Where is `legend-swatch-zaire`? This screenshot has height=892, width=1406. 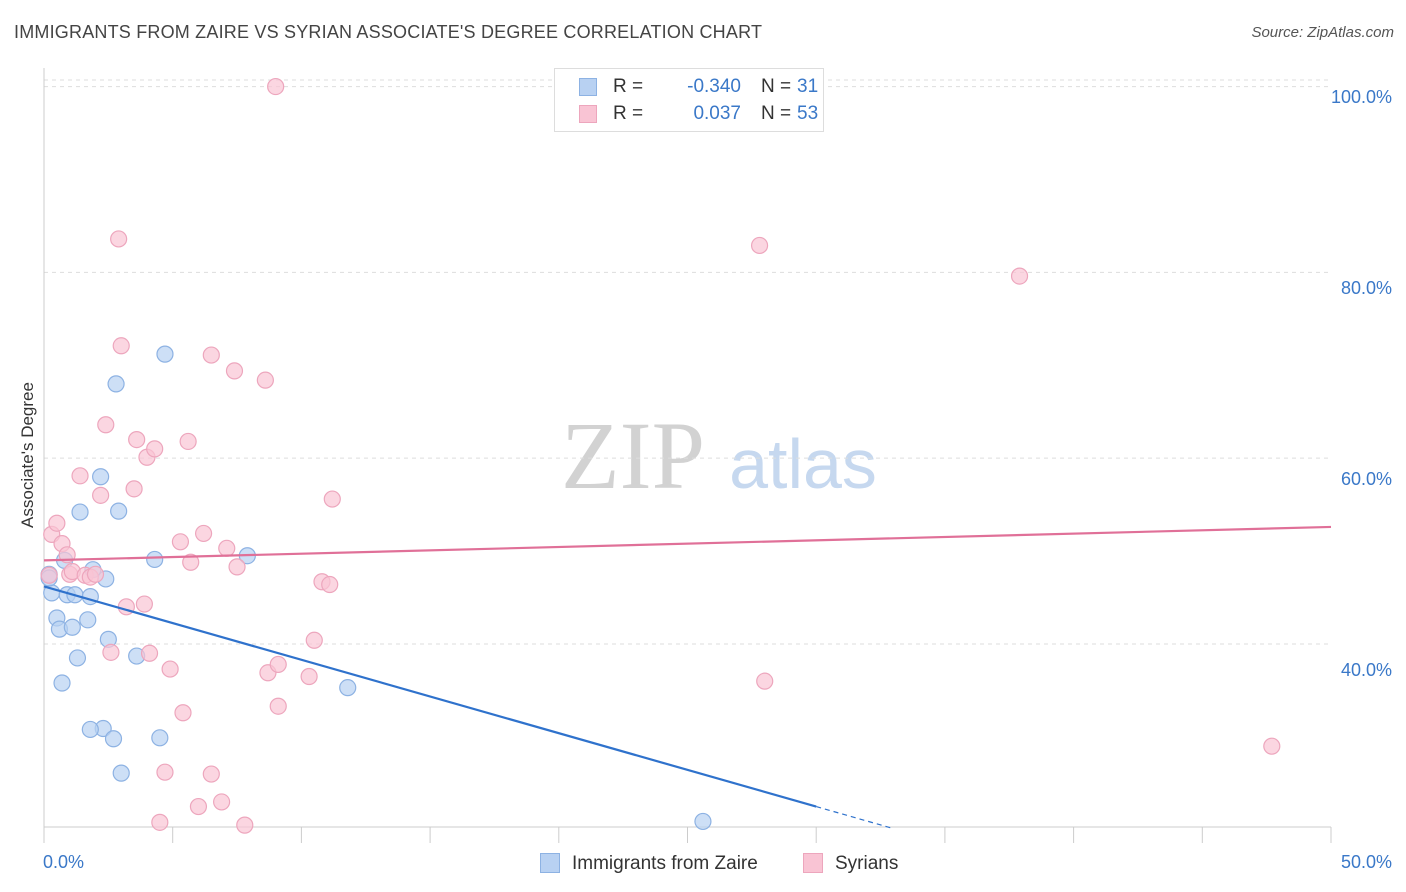
legend-swatch-zaire is located at coordinates (588, 87).